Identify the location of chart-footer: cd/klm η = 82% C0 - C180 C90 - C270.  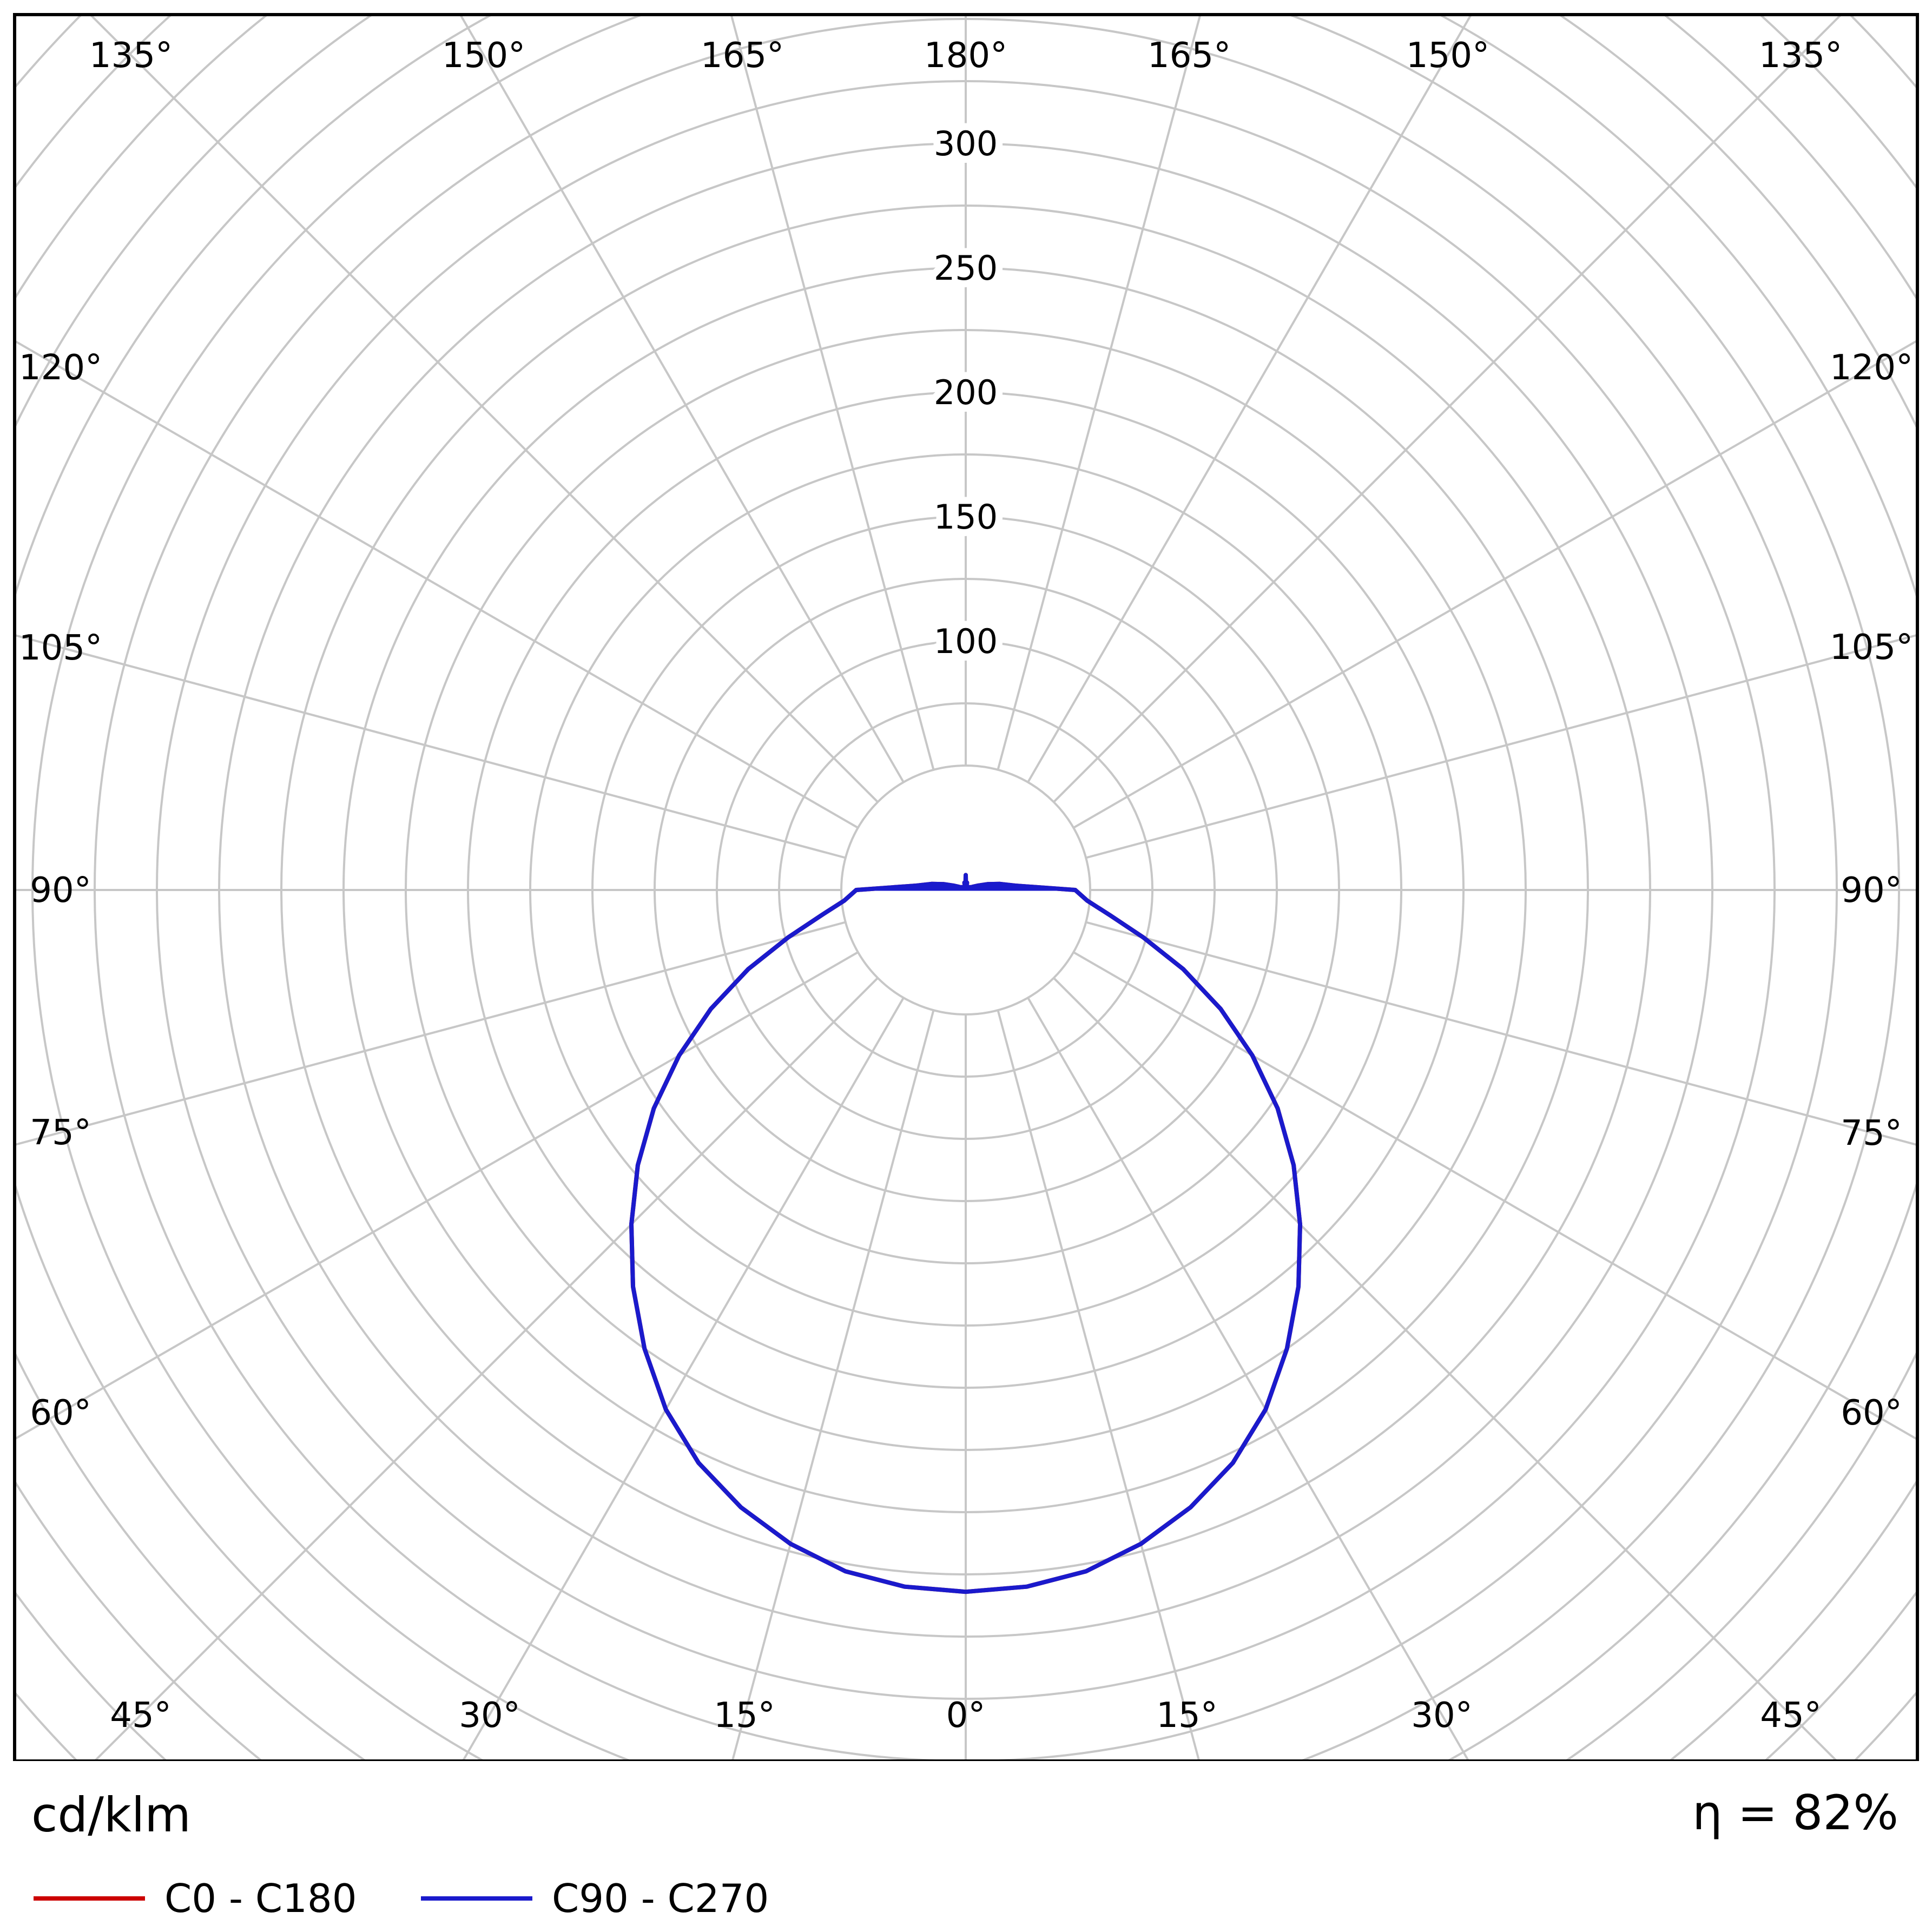
(966, 1846).